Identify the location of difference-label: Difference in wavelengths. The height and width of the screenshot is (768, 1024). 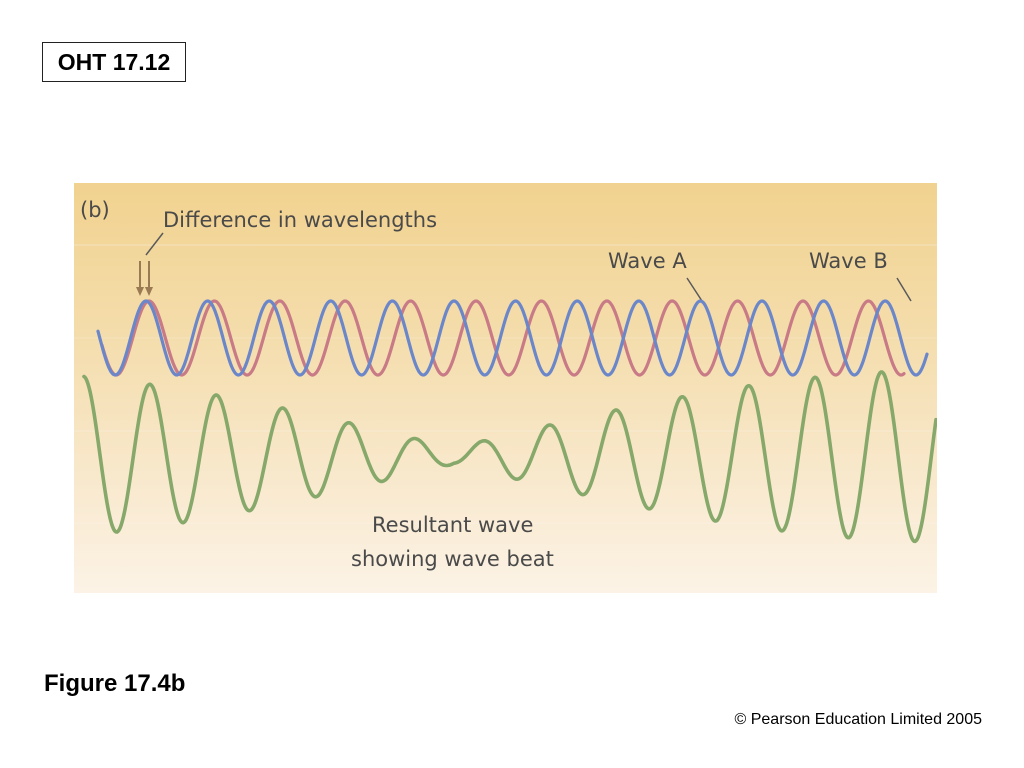
(300, 220).